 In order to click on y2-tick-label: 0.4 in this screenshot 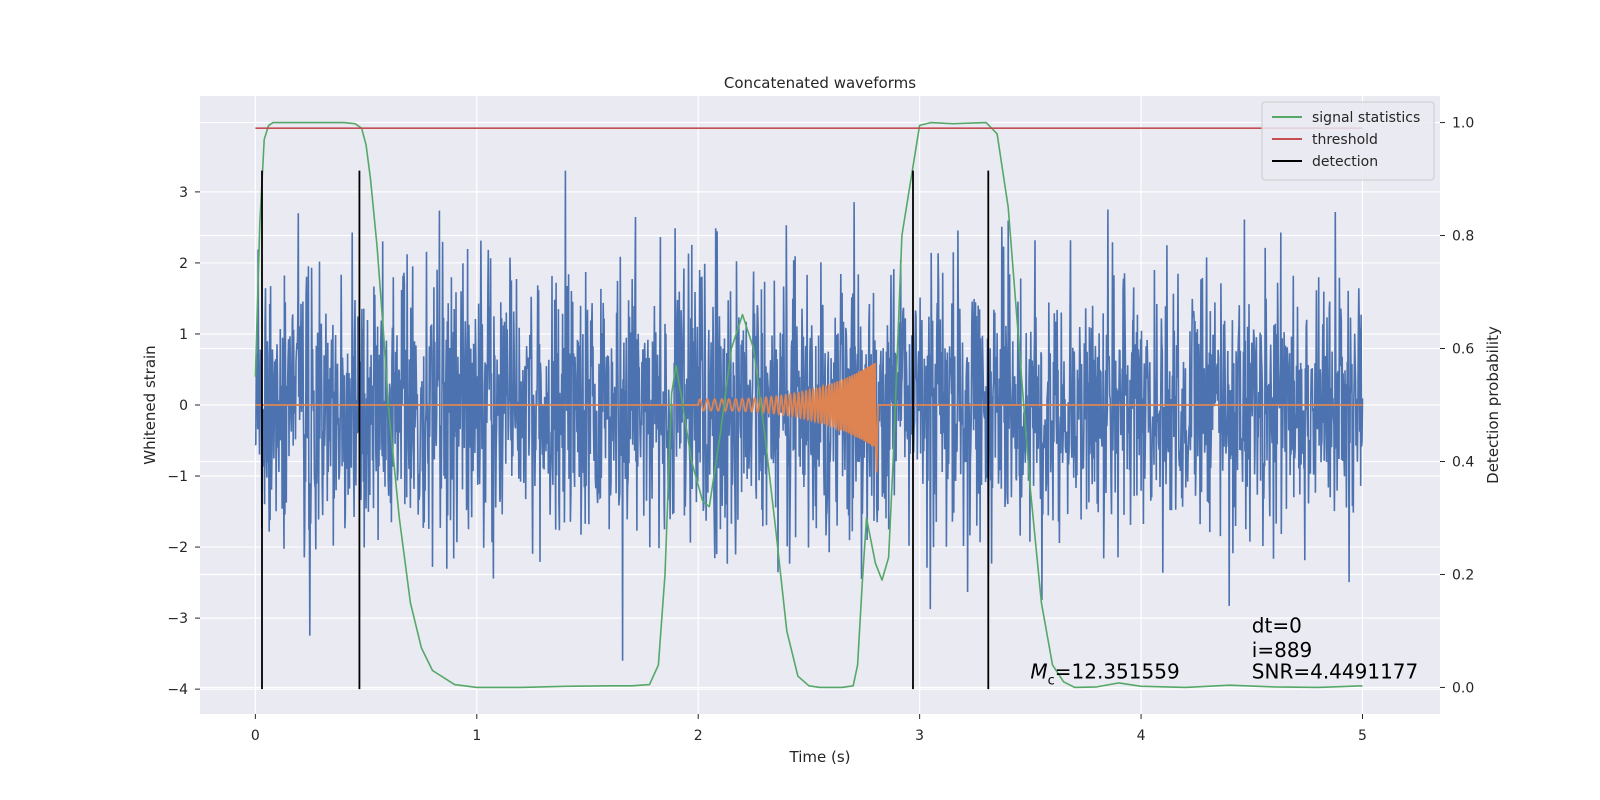, I will do `click(1463, 462)`.